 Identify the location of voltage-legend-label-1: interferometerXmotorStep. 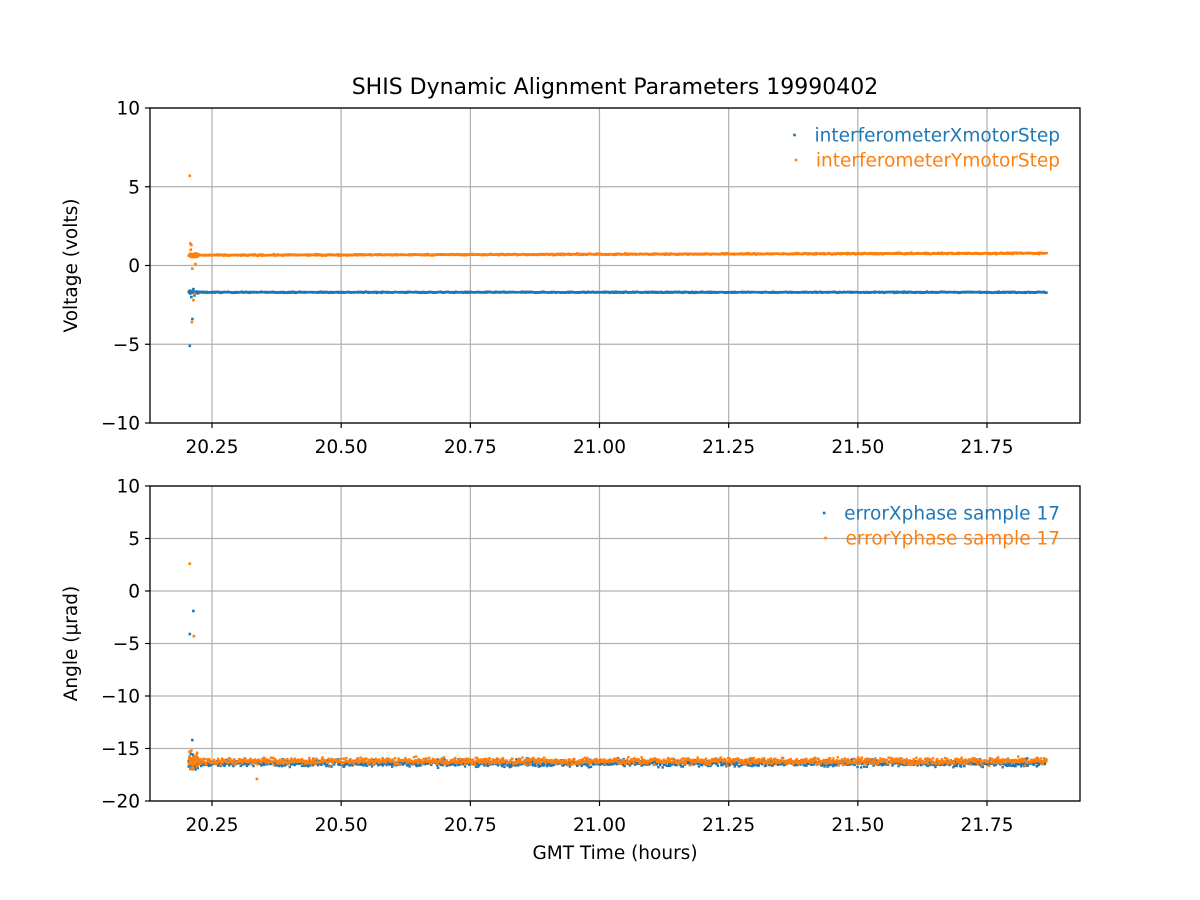
(937, 136).